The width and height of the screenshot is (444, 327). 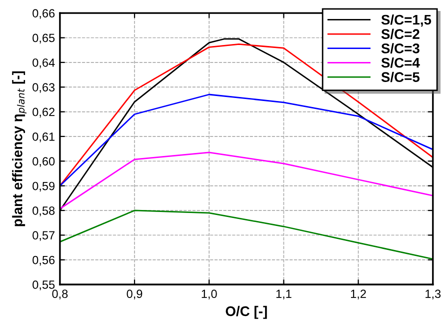 What do you see at coordinates (60, 295) in the screenshot?
I see `x-tick-label: 0,8` at bounding box center [60, 295].